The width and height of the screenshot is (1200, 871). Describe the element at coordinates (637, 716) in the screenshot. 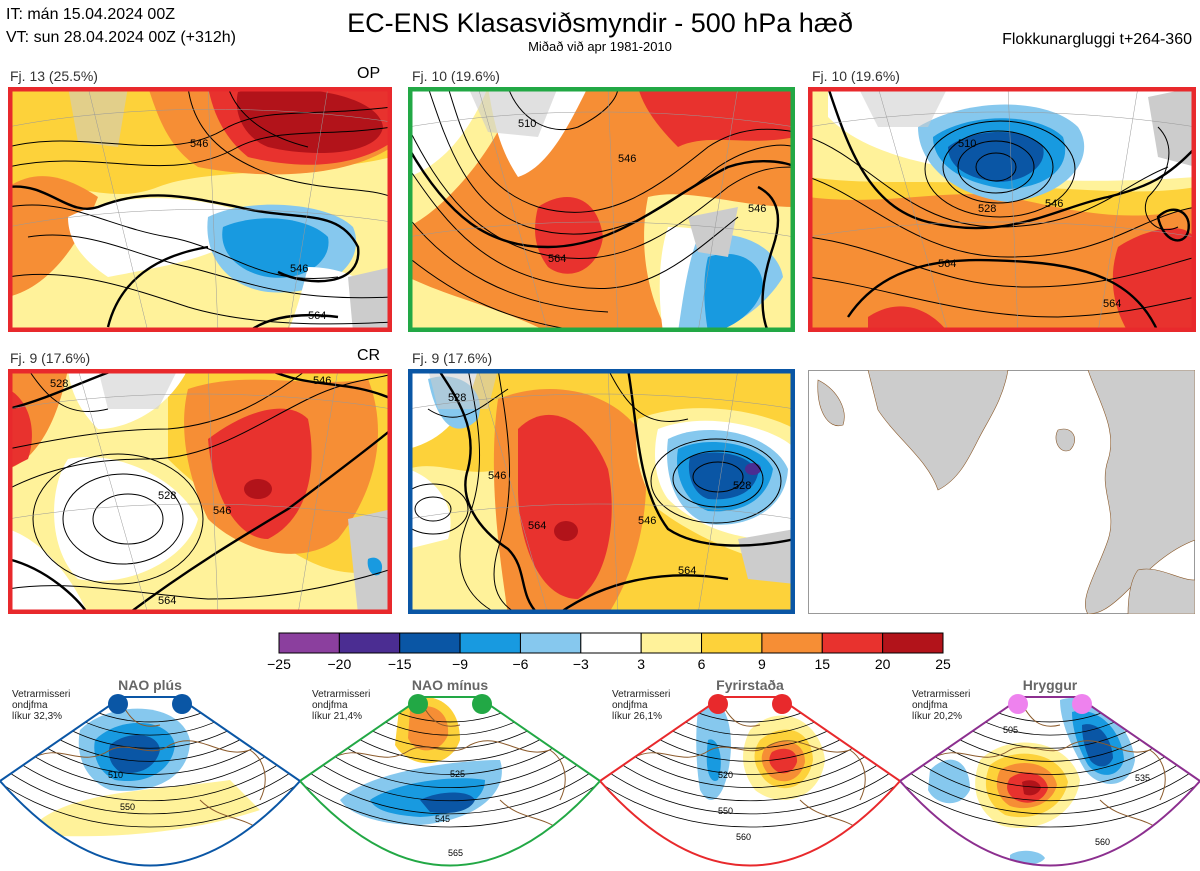

I see `regime-description-line: líkur 26,1%` at that location.